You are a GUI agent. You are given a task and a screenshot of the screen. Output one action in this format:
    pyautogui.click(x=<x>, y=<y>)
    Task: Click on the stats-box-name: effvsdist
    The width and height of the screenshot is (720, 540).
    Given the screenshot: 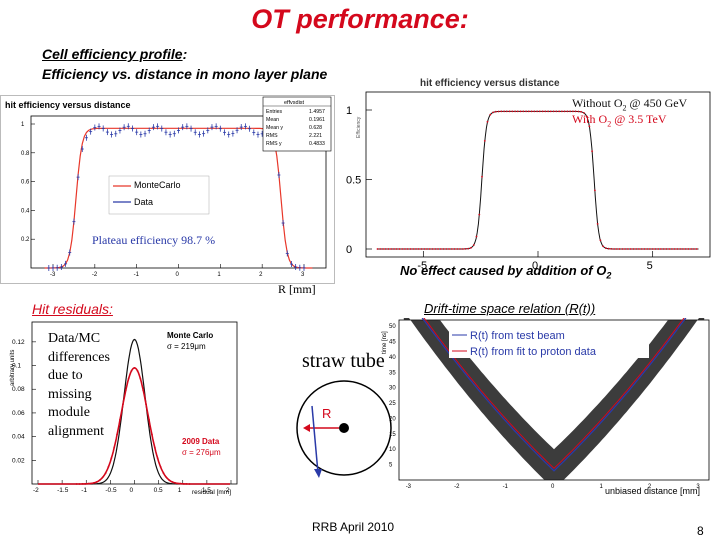 What is the action you would take?
    pyautogui.click(x=294, y=103)
    